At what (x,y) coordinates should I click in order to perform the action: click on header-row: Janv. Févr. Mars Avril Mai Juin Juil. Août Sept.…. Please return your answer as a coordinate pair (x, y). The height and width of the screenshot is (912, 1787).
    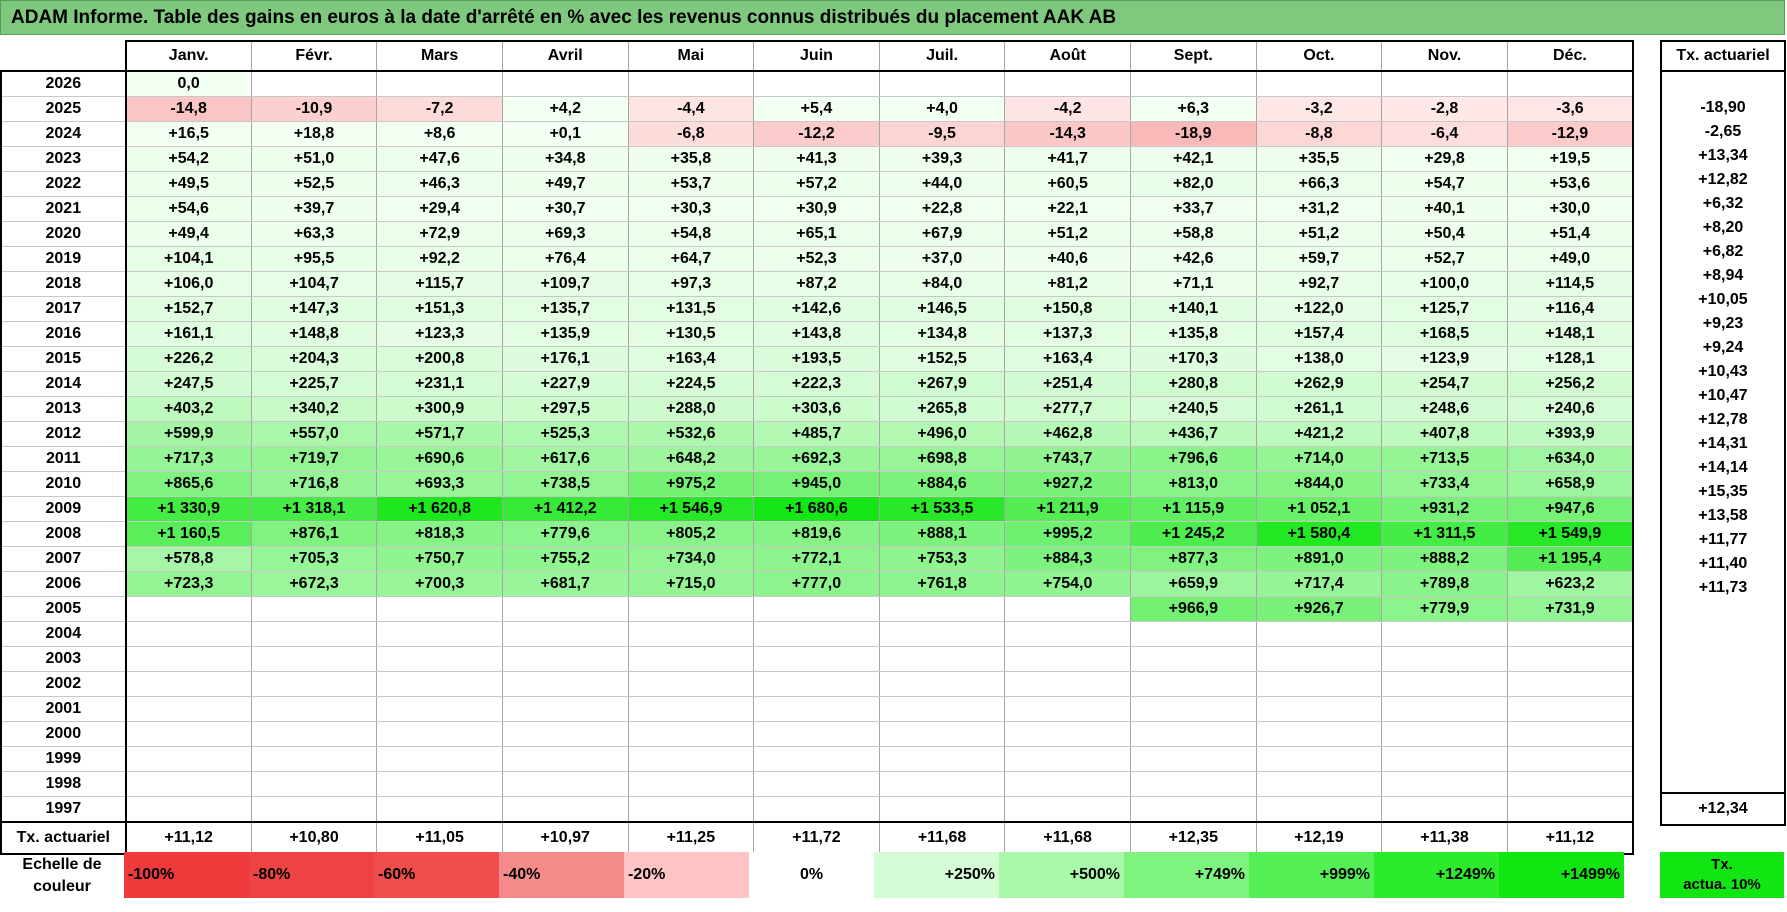
    Looking at the image, I should click on (817, 56).